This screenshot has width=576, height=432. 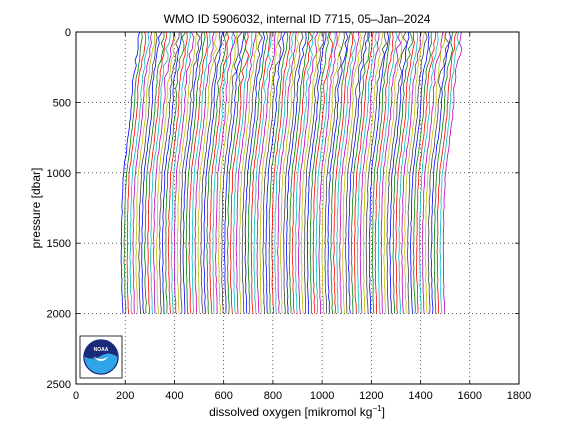 What do you see at coordinates (36, 208) in the screenshot?
I see `y-axis-label: pressure [dbar]` at bounding box center [36, 208].